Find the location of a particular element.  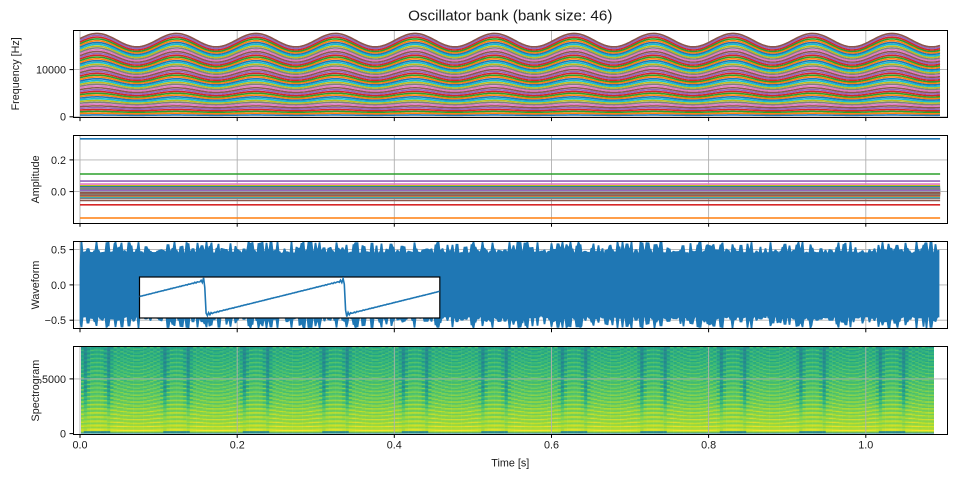

svg-text: Waveform is located at coordinates (36, 285).